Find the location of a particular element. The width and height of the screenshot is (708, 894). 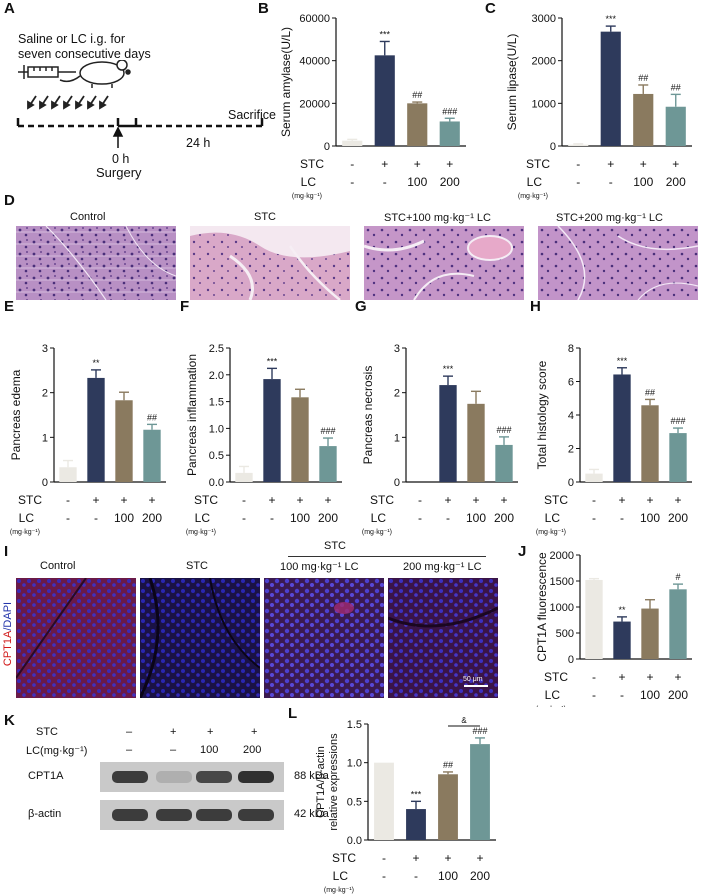

y-tick-label: 4 is located at coordinates (571, 416).